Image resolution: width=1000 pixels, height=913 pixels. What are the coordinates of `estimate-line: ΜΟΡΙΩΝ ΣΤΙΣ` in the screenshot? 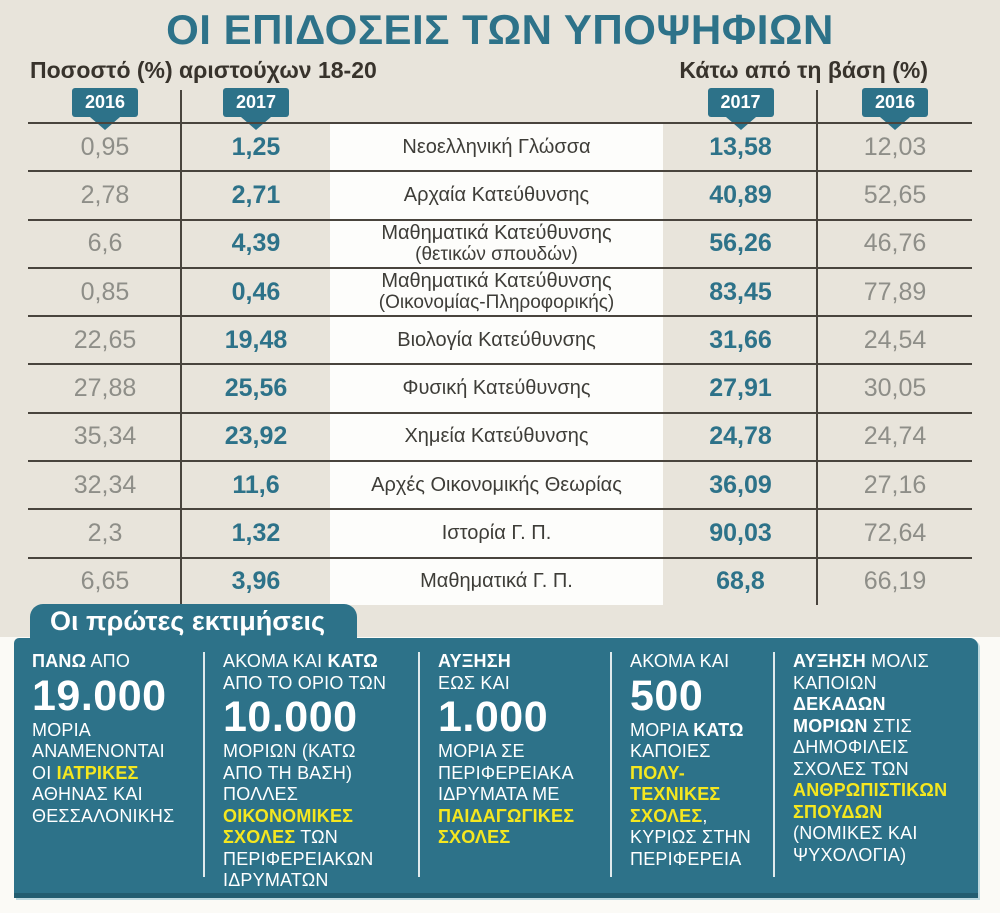 It's located at (880, 727).